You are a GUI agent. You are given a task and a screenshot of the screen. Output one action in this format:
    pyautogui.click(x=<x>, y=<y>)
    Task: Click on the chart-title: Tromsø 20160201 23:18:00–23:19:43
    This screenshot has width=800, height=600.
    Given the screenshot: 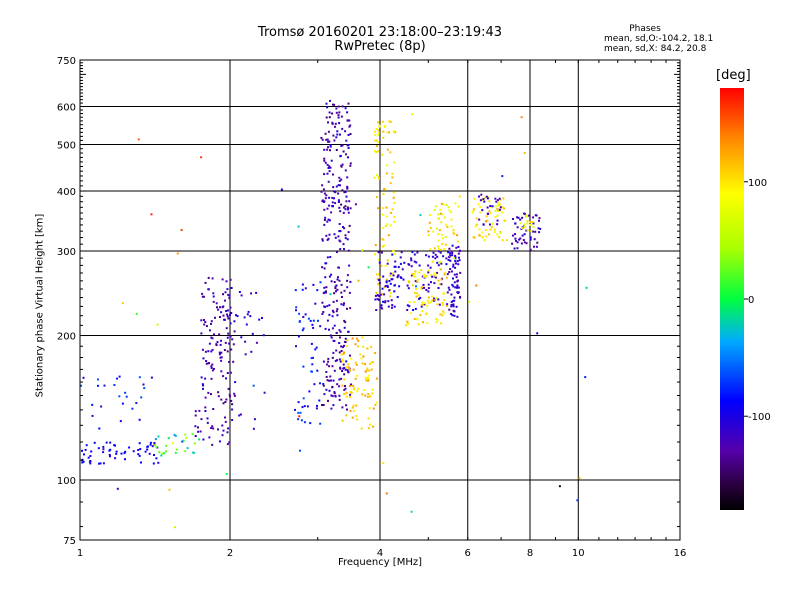 What is the action you would take?
    pyautogui.click(x=380, y=32)
    